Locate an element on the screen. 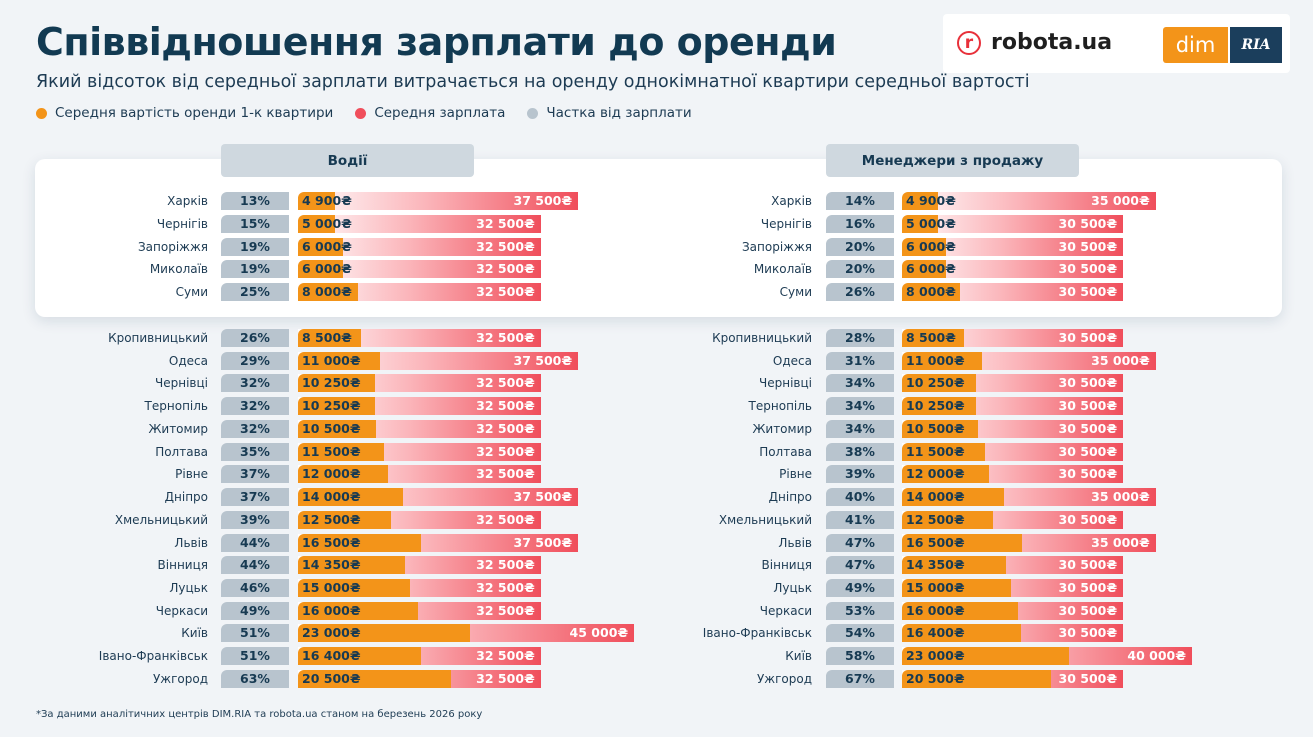 The height and width of the screenshot is (737, 1313). legend-label: Частка від зарплати is located at coordinates (619, 113).